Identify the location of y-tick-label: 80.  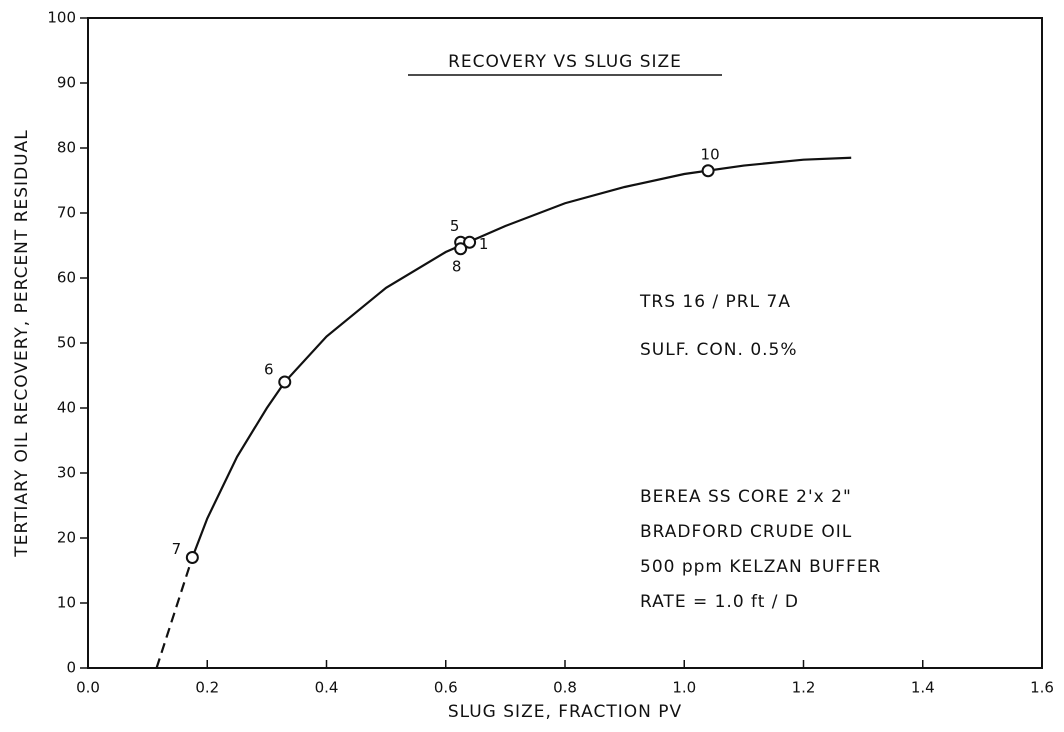
(66, 148).